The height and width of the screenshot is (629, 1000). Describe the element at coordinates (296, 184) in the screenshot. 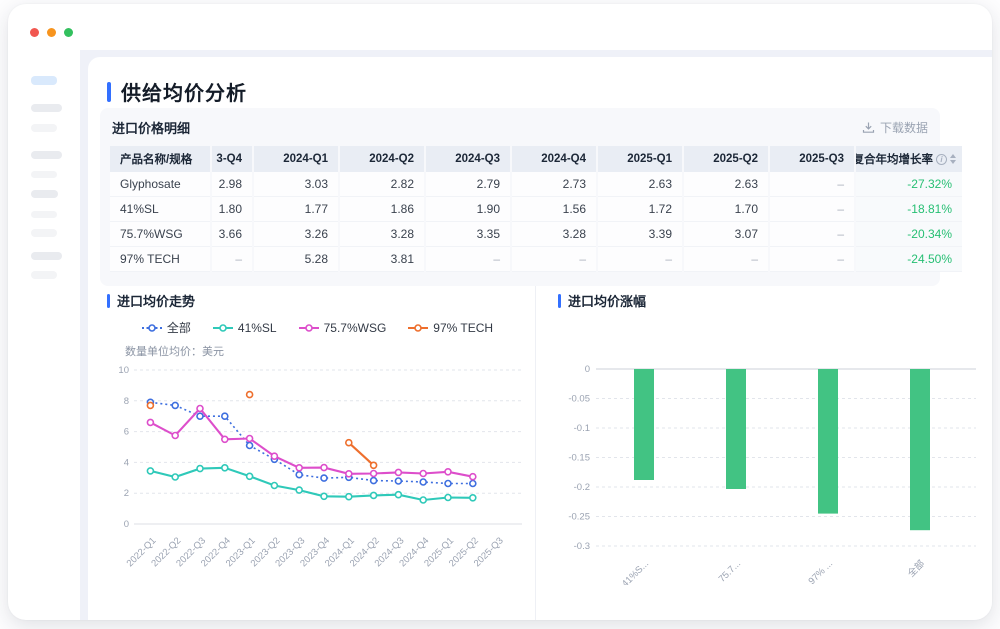

I see `value-cell: 3.03` at that location.